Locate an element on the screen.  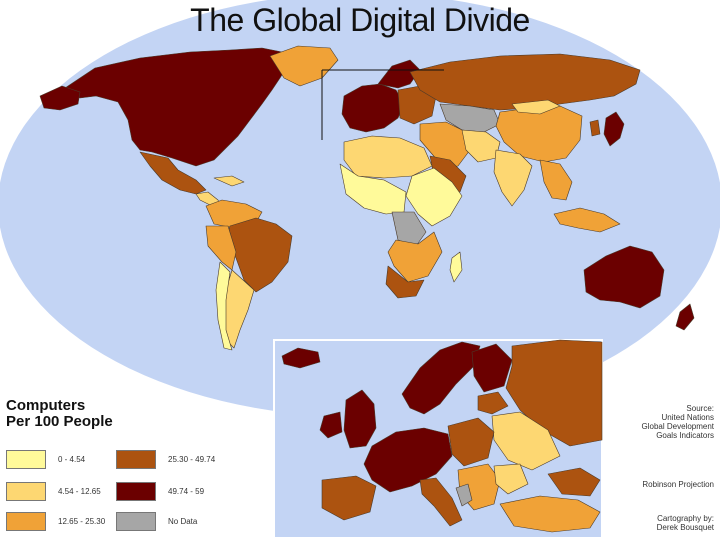
inset-romania is located at coordinates (511, 479).